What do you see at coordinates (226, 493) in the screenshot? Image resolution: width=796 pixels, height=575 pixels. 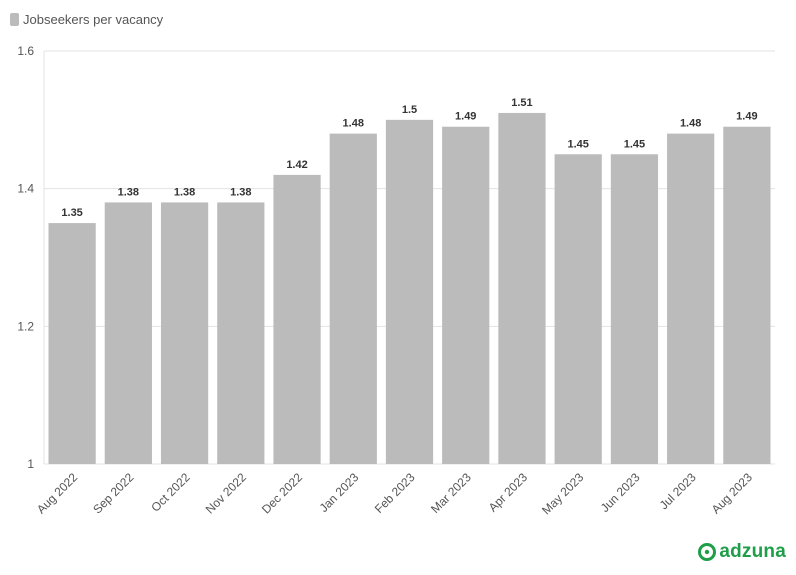 I see `x-tick-label: Nov 2022` at bounding box center [226, 493].